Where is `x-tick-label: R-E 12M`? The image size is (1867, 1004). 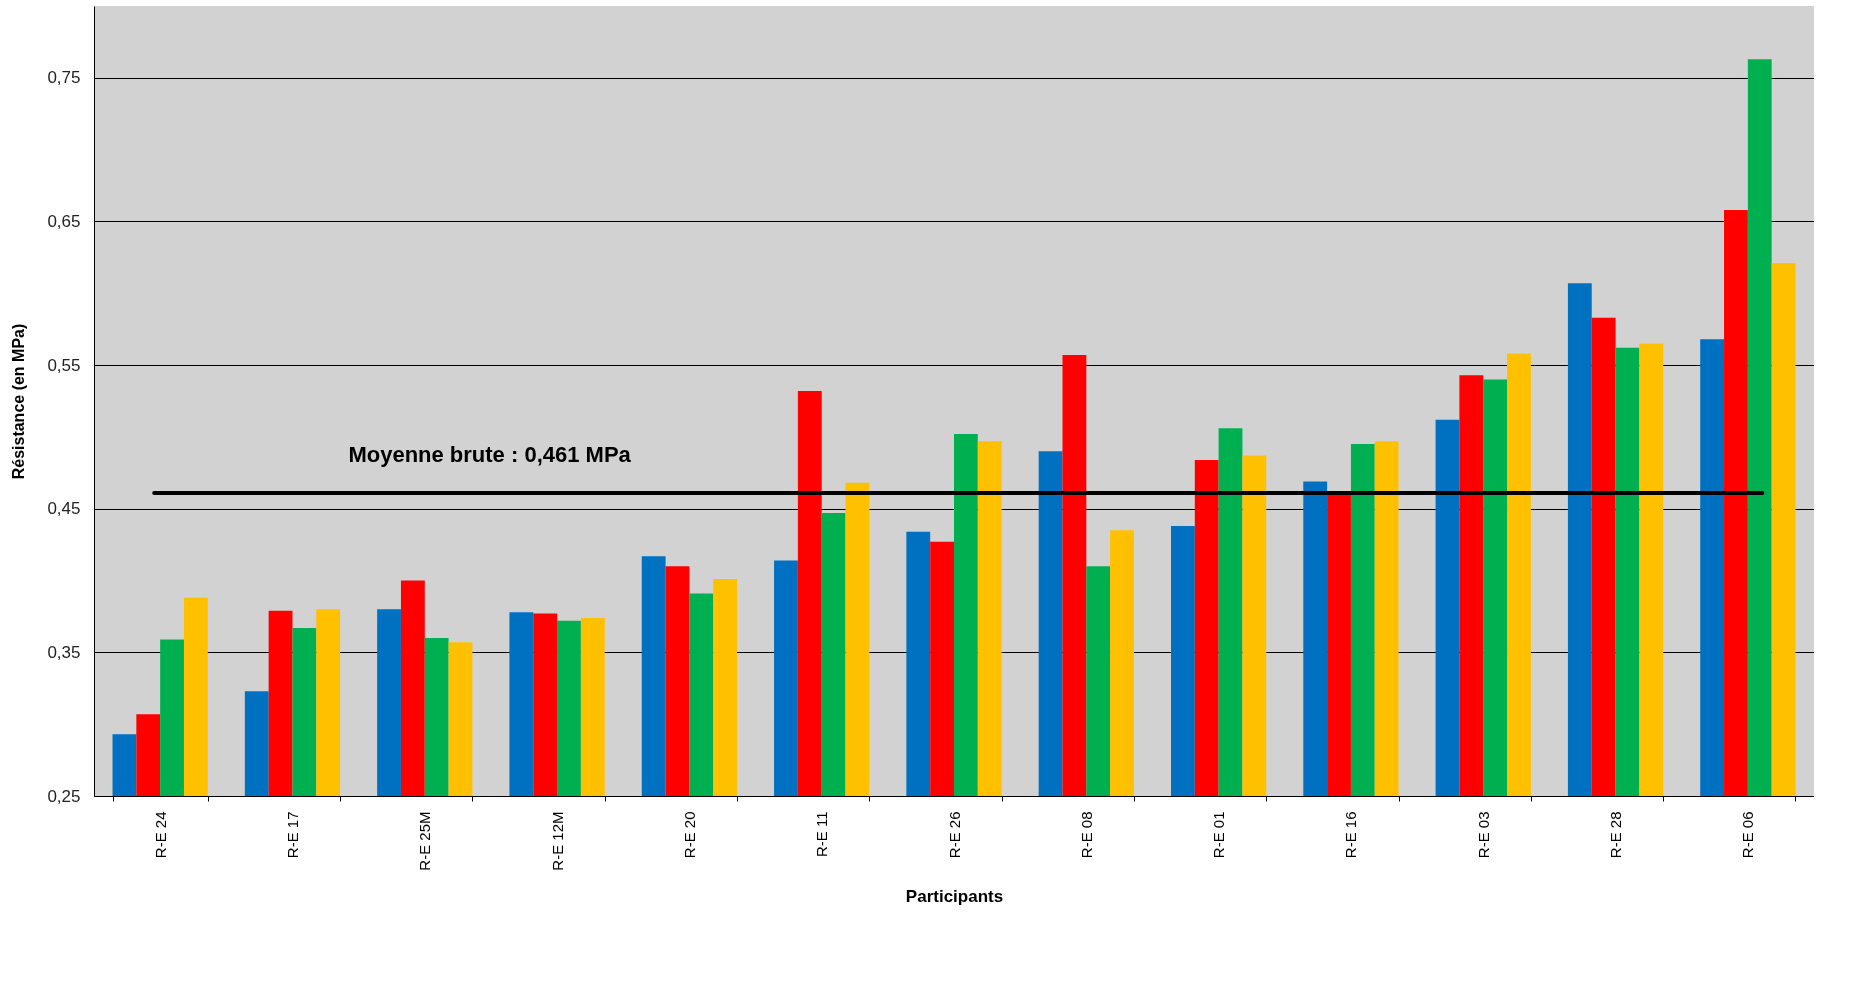 x-tick-label: R-E 12M is located at coordinates (557, 841).